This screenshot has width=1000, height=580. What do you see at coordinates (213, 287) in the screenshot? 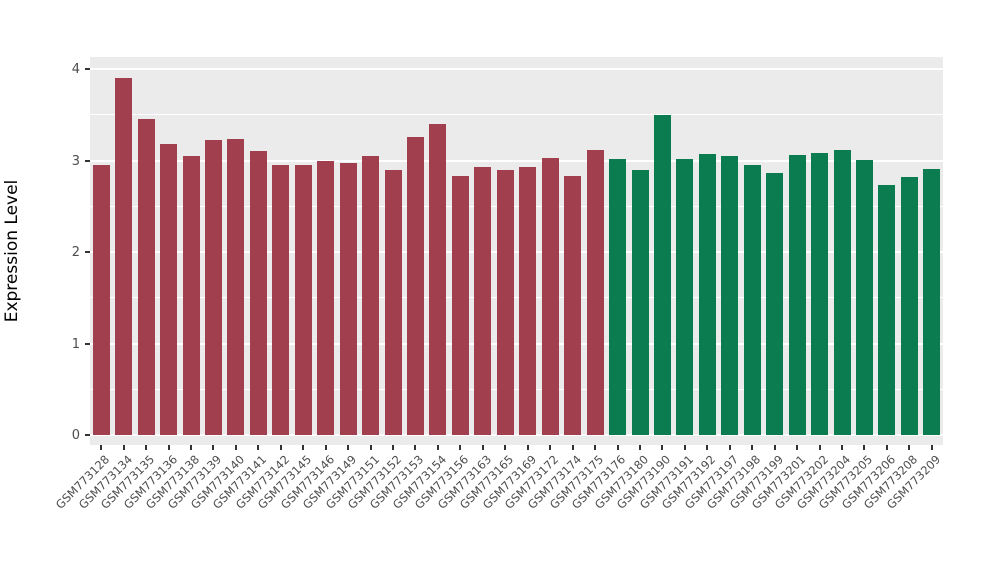
I see `bar-GSM773139` at bounding box center [213, 287].